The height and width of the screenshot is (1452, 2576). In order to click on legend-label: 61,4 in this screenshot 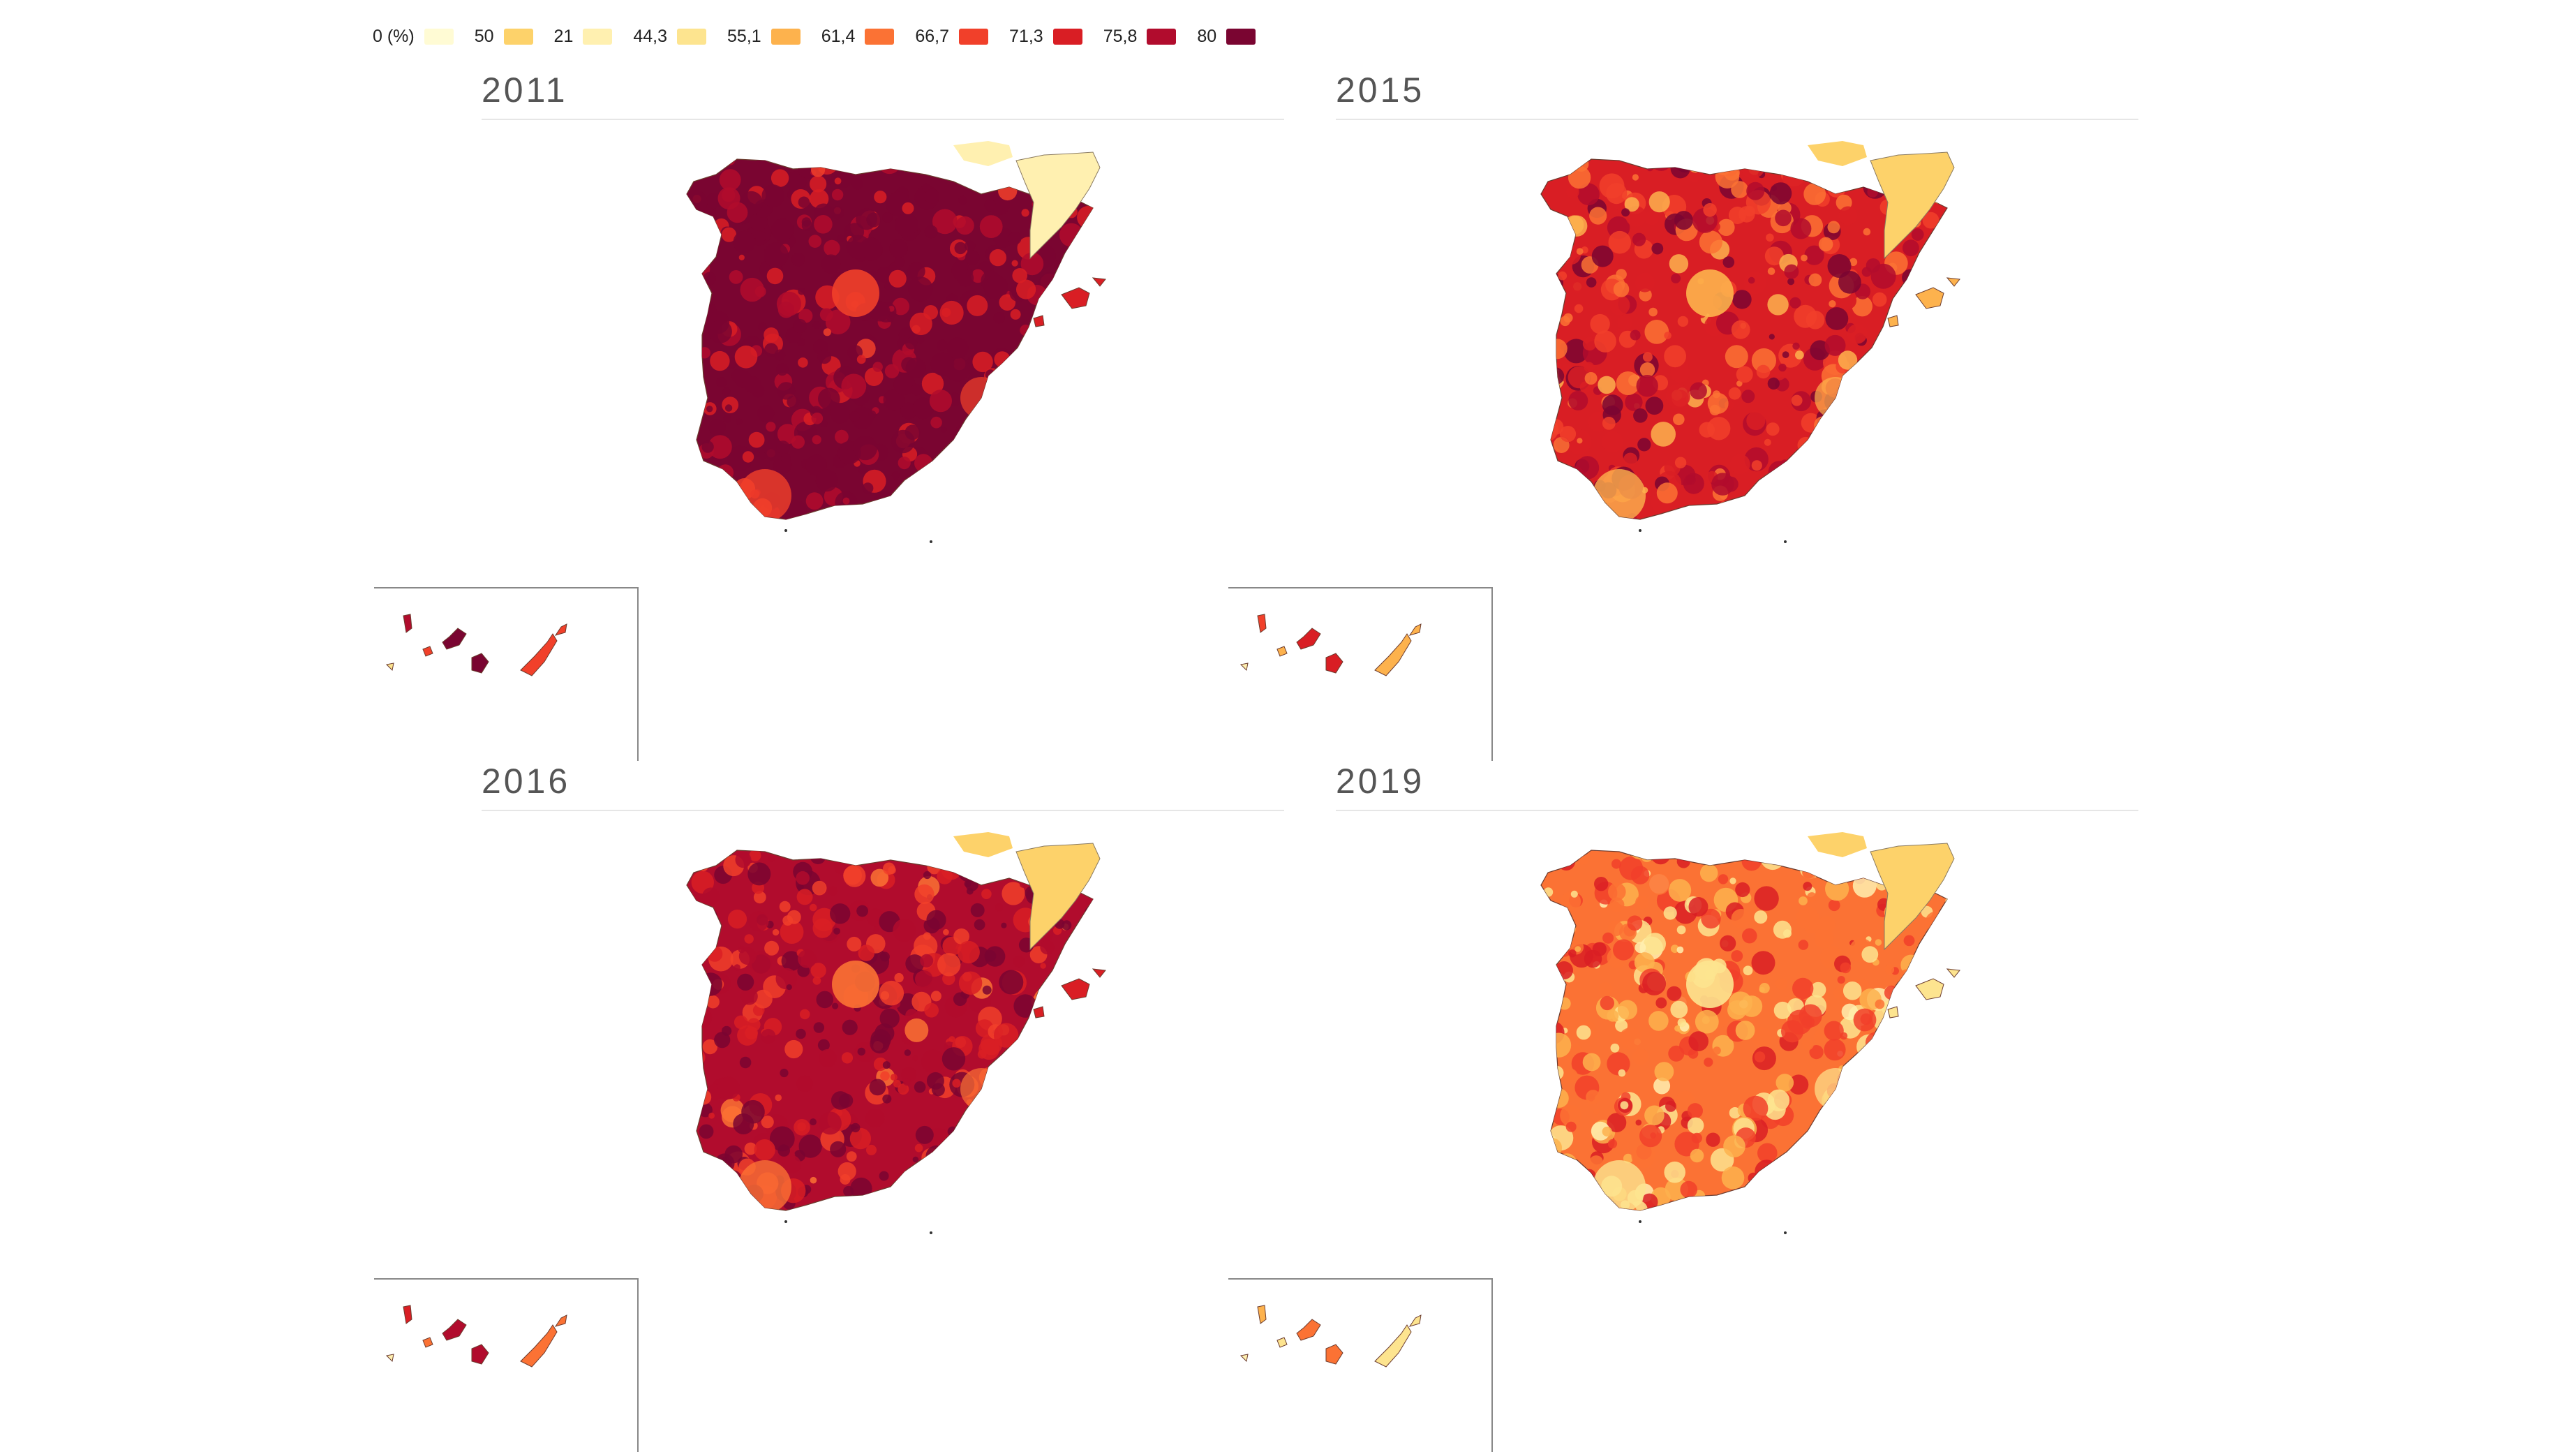, I will do `click(838, 36)`.